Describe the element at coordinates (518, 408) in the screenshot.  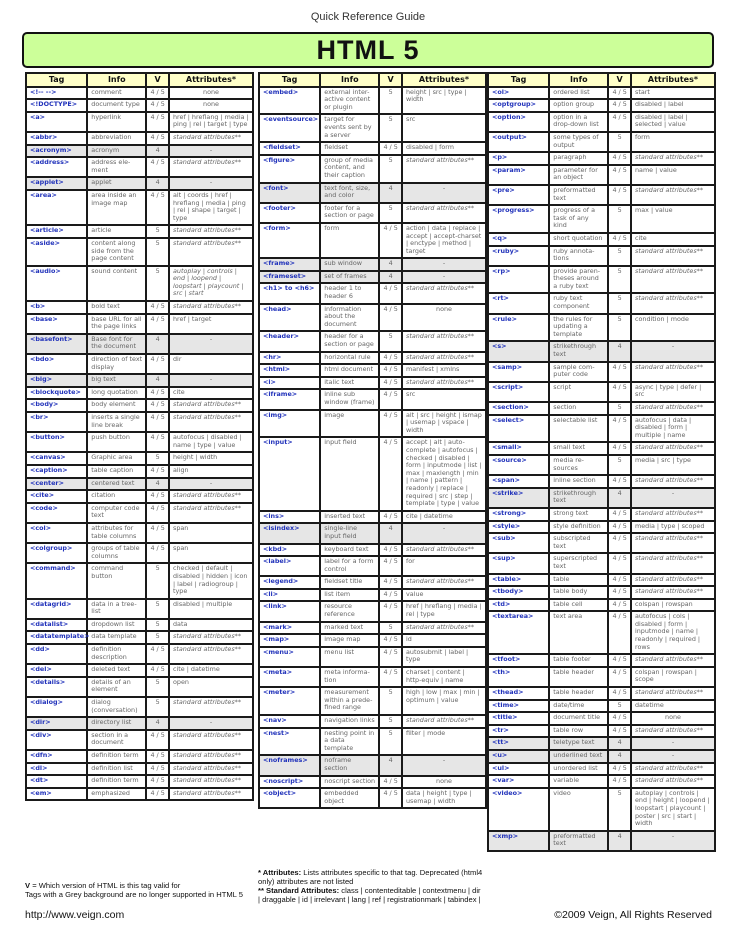
I see `cell-tag: <section>` at that location.